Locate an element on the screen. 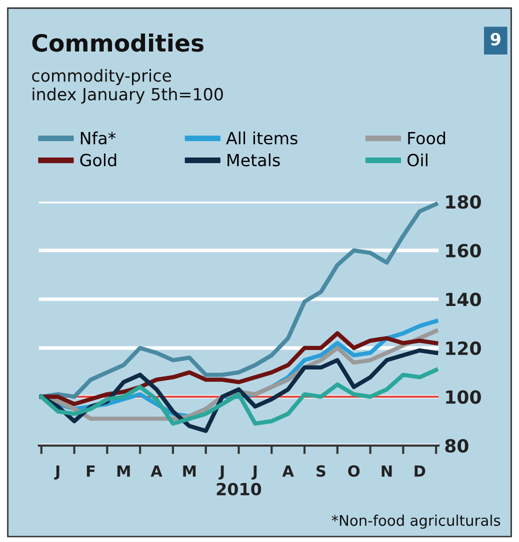 The width and height of the screenshot is (519, 542). y-tick-label: 180 is located at coordinates (463, 202).